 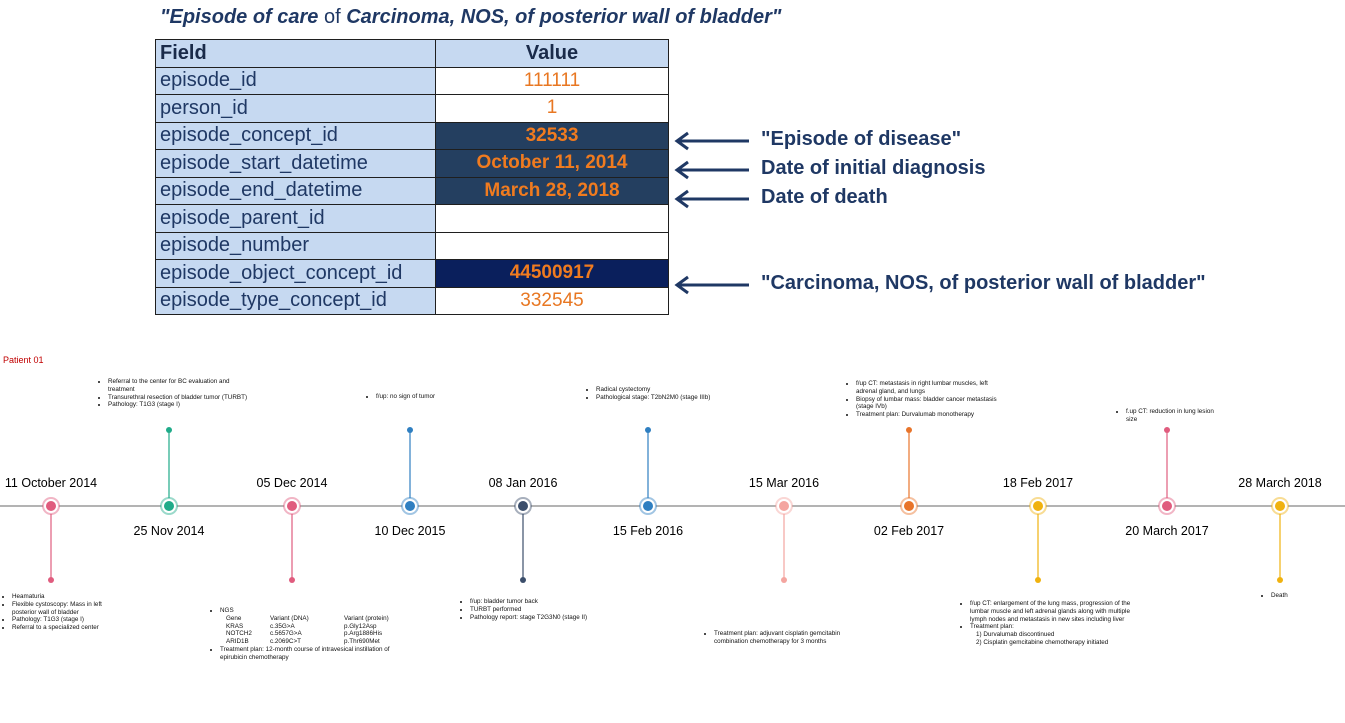 What do you see at coordinates (909, 531) in the screenshot?
I see `event-date: 02 Feb 2017` at bounding box center [909, 531].